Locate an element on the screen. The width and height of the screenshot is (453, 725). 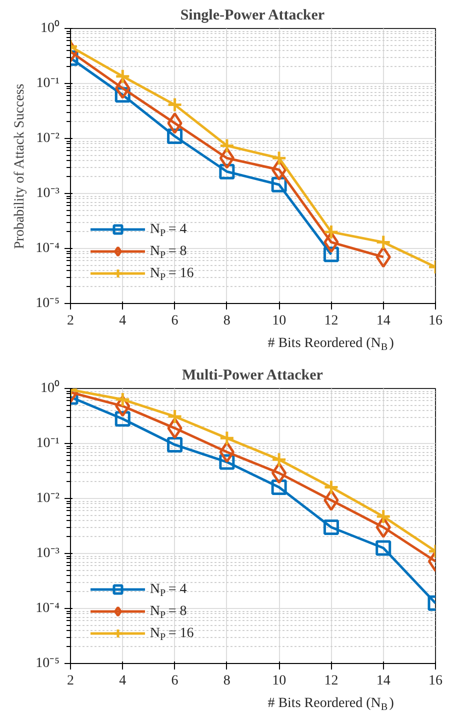
chart-title: Multi-Power Attacker is located at coordinates (253, 376).